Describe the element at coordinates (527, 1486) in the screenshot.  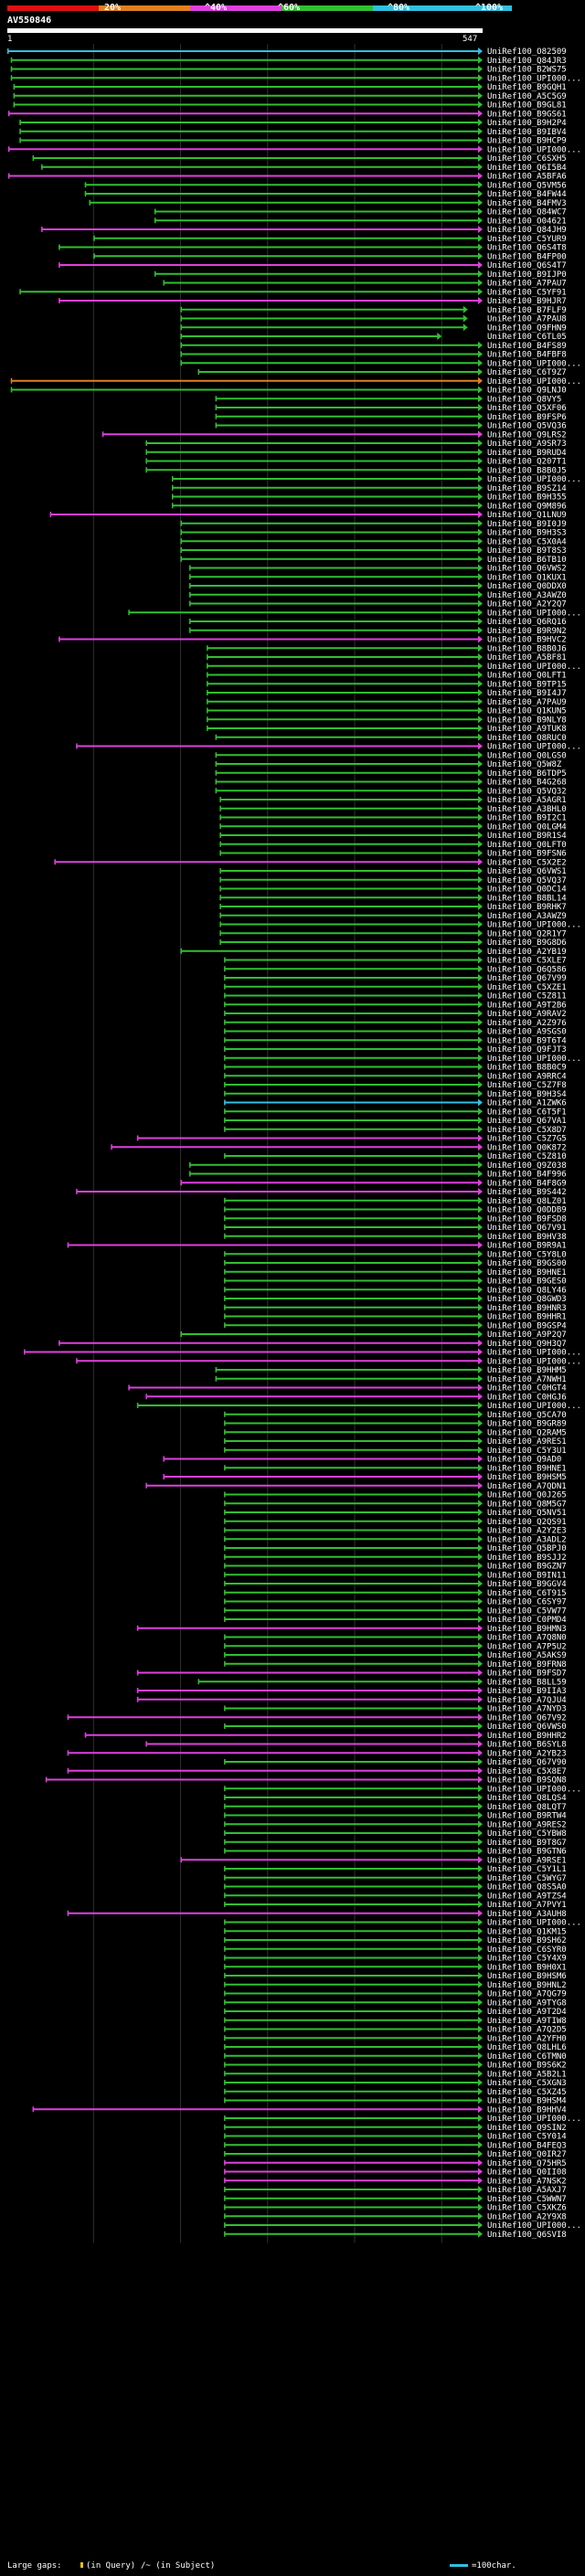
I see `hit-label: UniRef100_A7QDN1` at that location.